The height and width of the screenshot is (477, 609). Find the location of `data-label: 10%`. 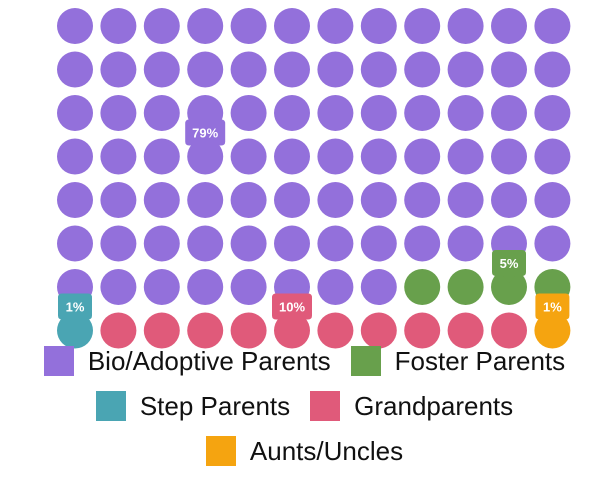

data-label: 10% is located at coordinates (292, 307).